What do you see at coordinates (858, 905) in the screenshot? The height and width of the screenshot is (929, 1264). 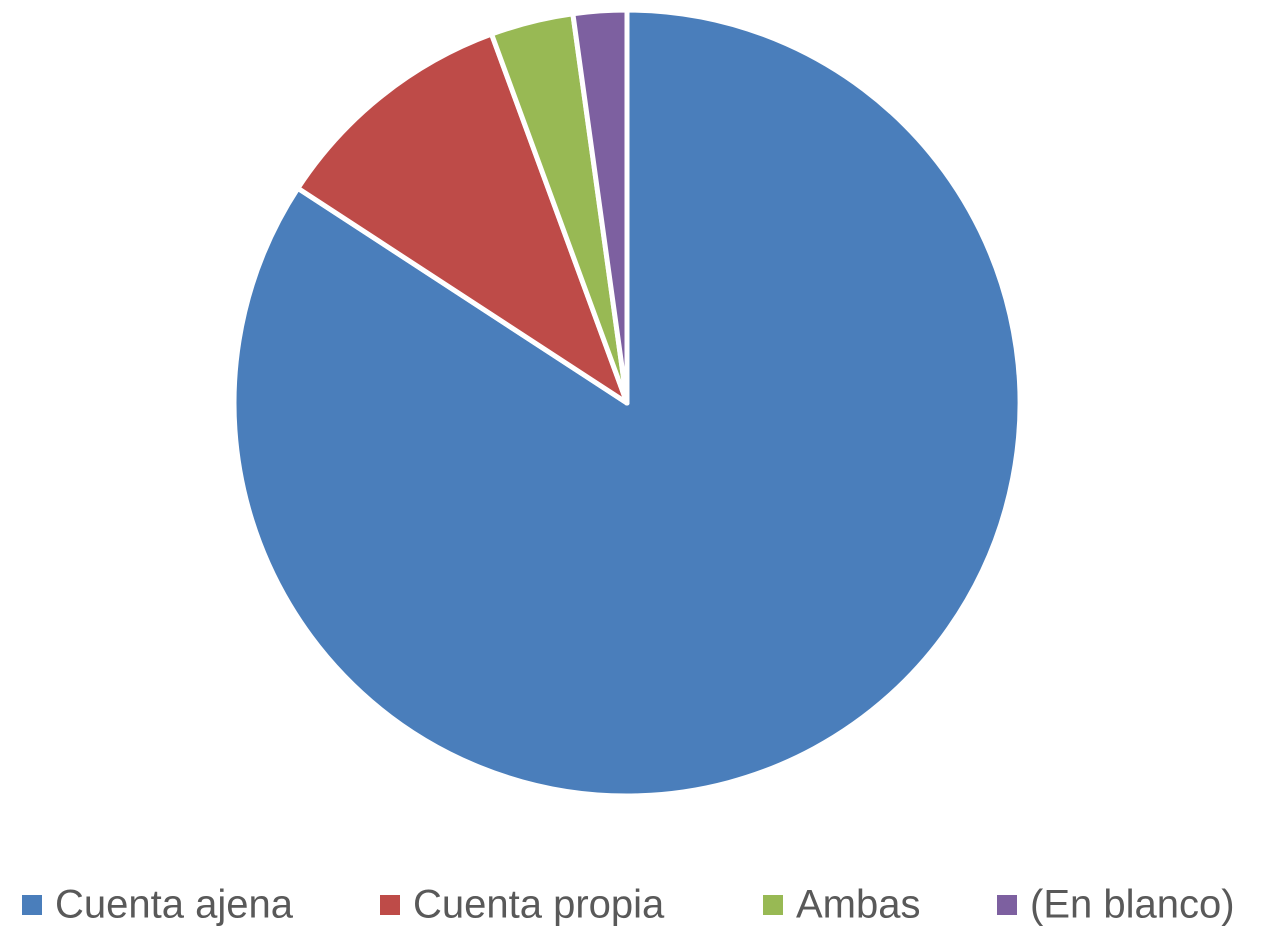 I see `legend-label: Ambas` at bounding box center [858, 905].